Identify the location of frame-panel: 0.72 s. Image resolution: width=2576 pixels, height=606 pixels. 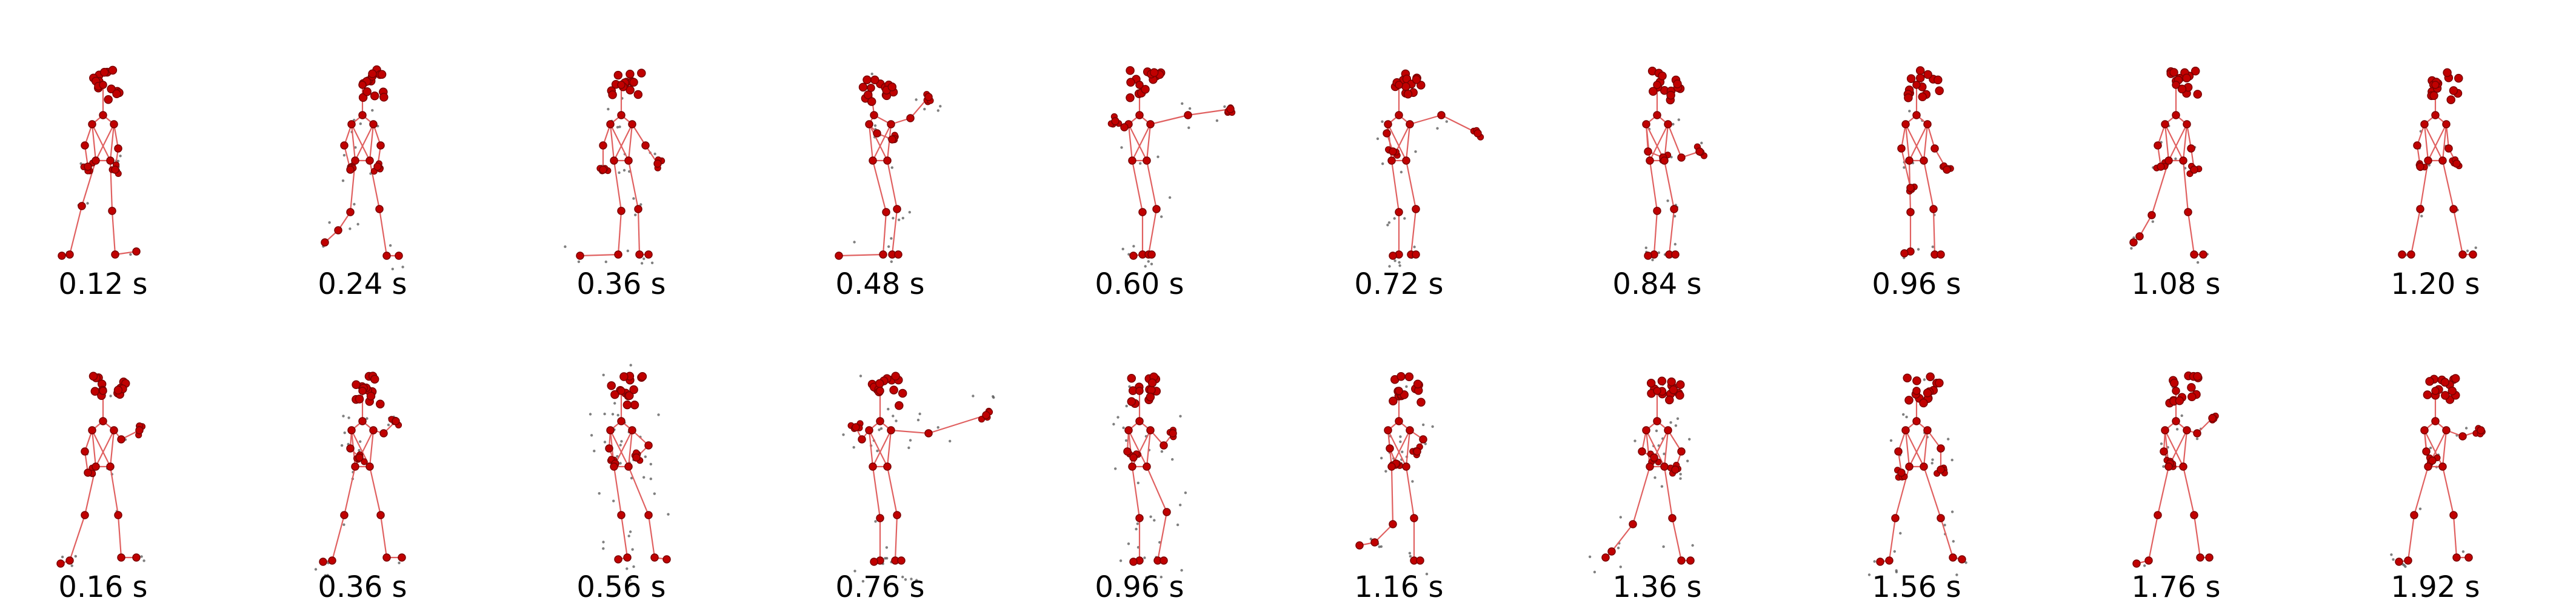
(1419, 185).